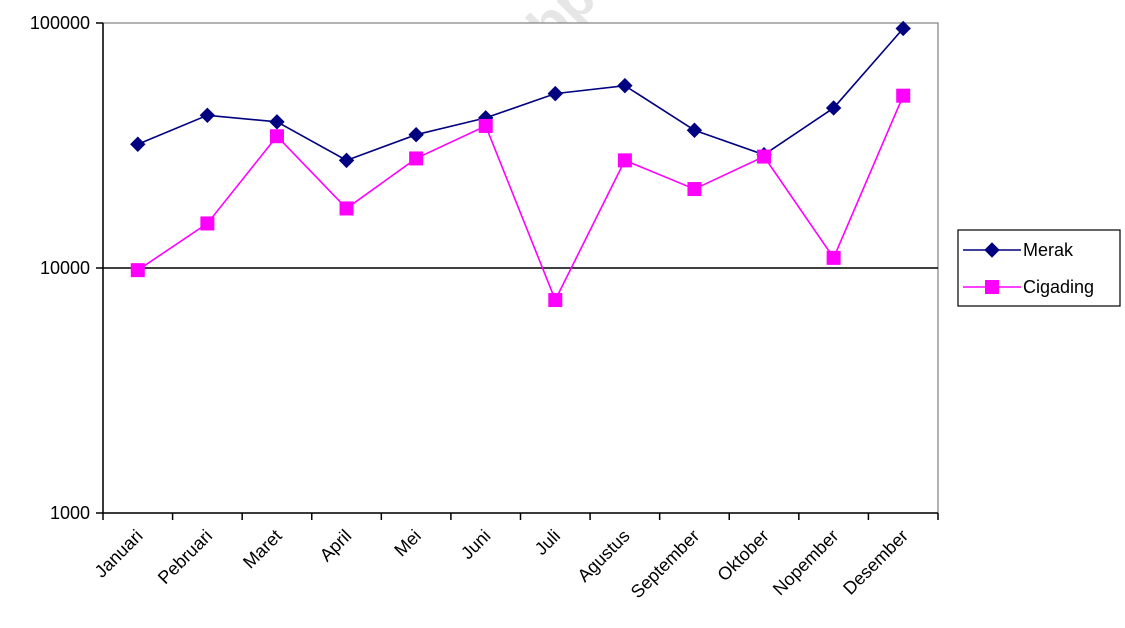 The width and height of the screenshot is (1125, 628). Describe the element at coordinates (625, 85) in the screenshot. I see `point-merak-agustus` at that location.